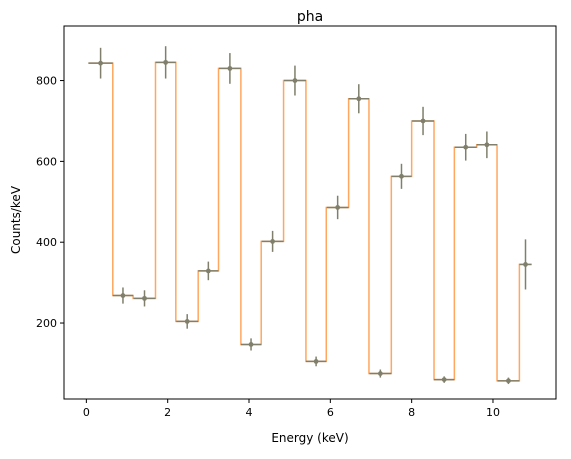 The height and width of the screenshot is (459, 571). What do you see at coordinates (167, 412) in the screenshot?
I see `x-tick-label-1: 2` at bounding box center [167, 412].